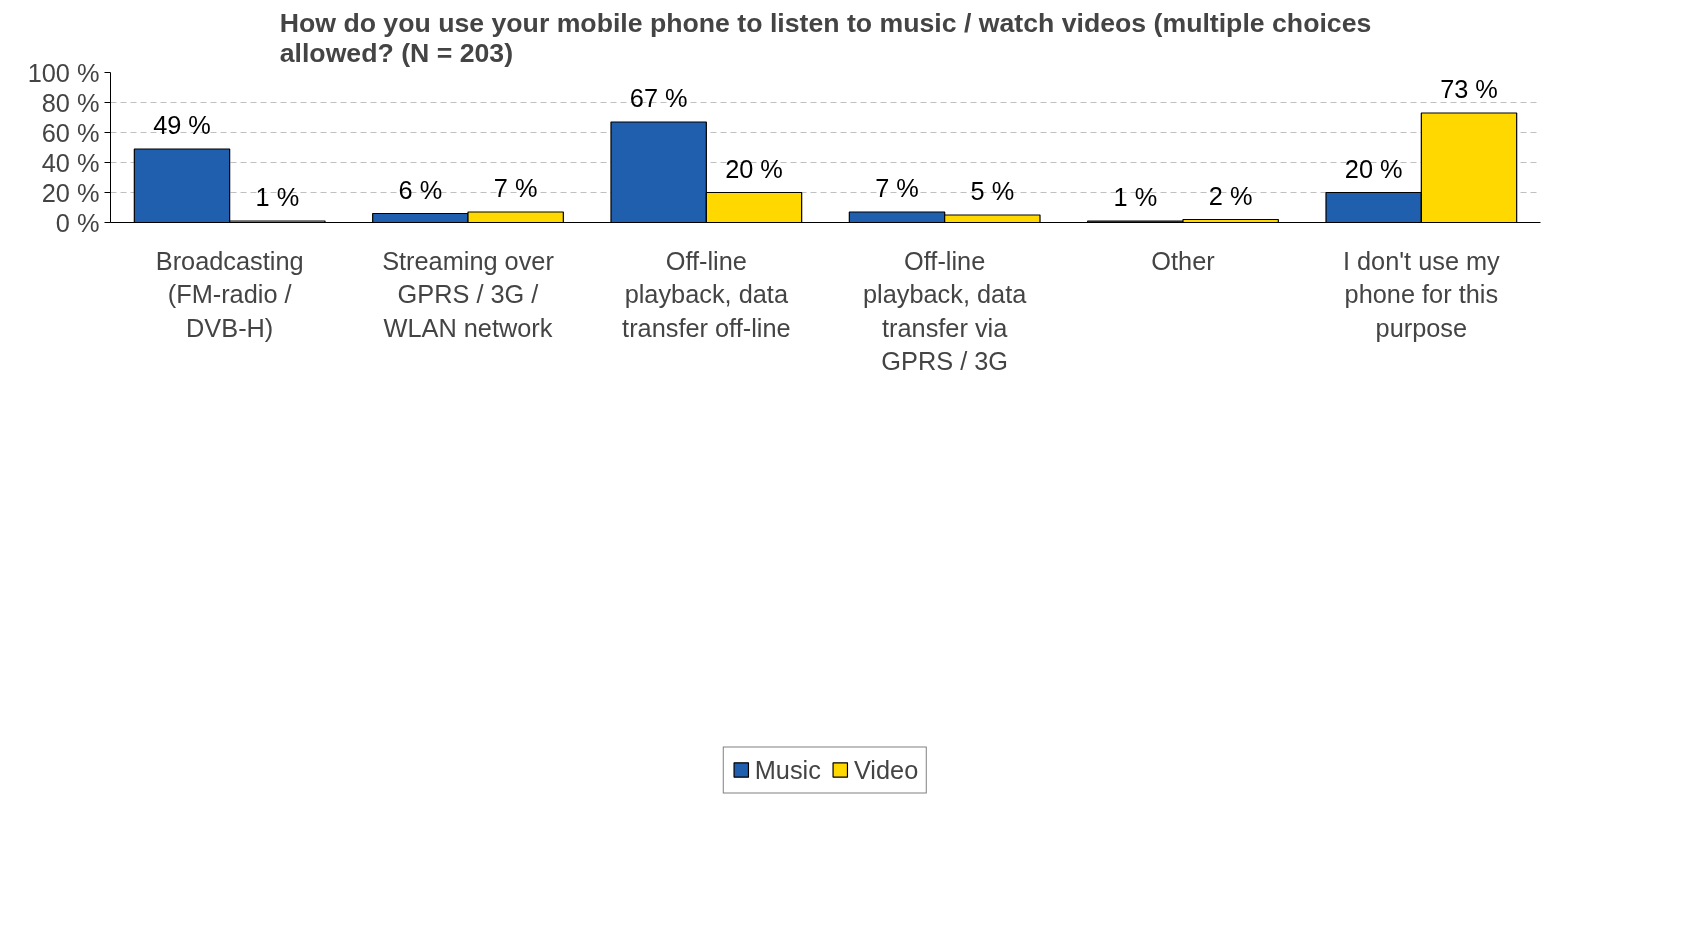 The image size is (1690, 926). Describe the element at coordinates (886, 770) in the screenshot. I see `legend-label: Video` at that location.